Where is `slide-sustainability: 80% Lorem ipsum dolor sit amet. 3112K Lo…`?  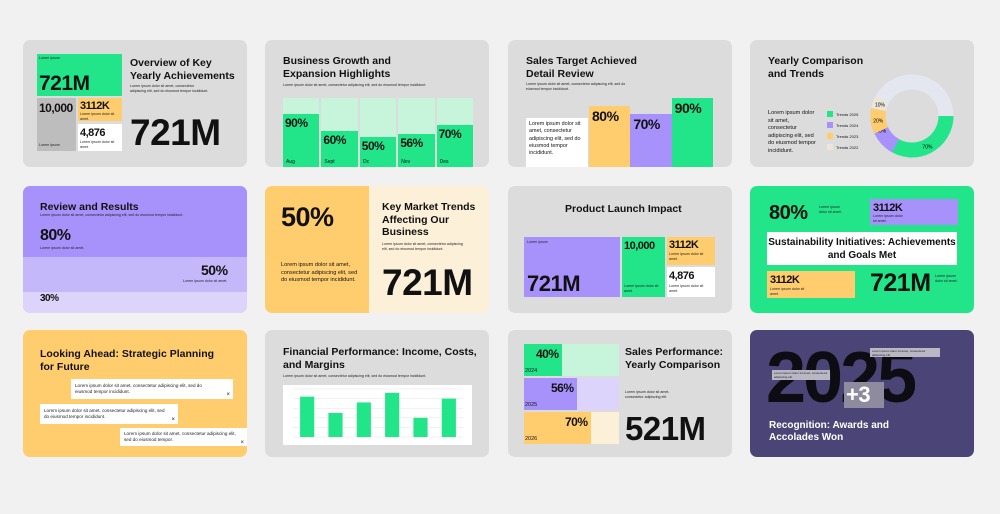 slide-sustainability: 80% Lorem ipsum dolor sit amet. 3112K Lo… is located at coordinates (862, 249).